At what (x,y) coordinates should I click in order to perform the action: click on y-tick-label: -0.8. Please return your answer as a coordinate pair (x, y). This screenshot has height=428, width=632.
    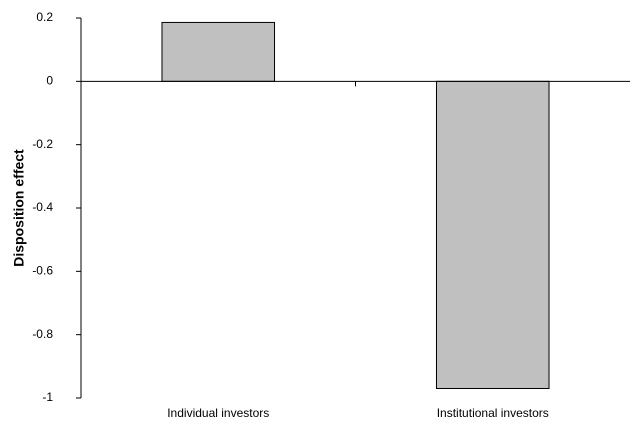
    Looking at the image, I should click on (42, 334).